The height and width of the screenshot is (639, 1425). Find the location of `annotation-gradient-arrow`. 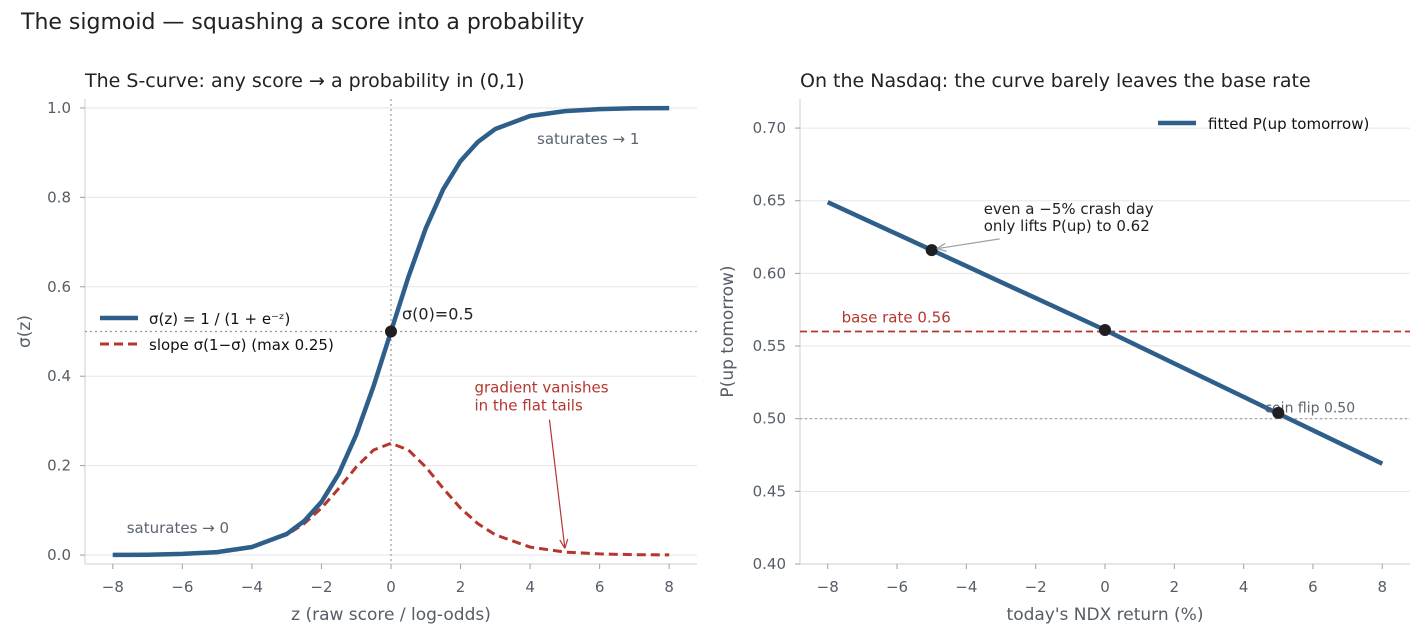

annotation-gradient-arrow is located at coordinates (557, 484).